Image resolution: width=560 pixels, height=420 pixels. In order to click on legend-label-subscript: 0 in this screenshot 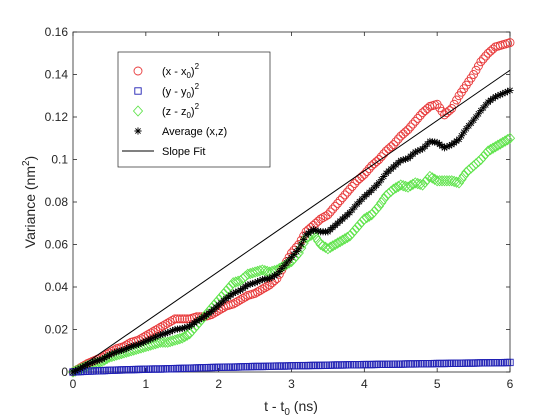, I will do `click(188, 95)`.